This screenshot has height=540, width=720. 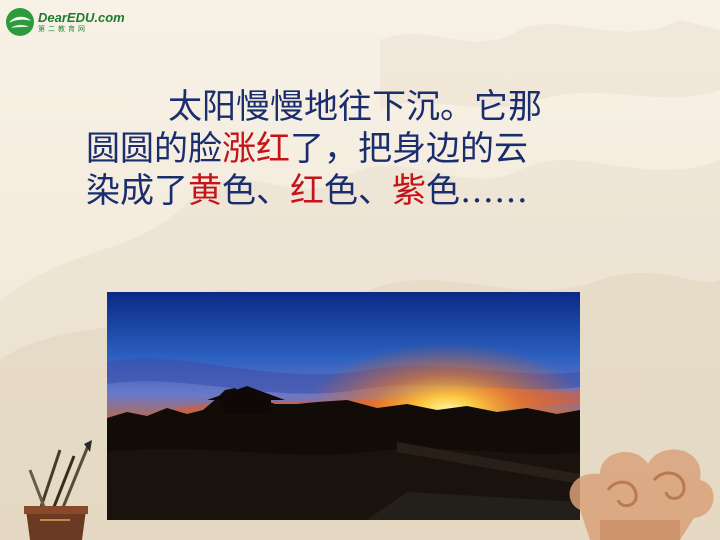 I want to click on brush-pot-icon, so click(x=58, y=490).